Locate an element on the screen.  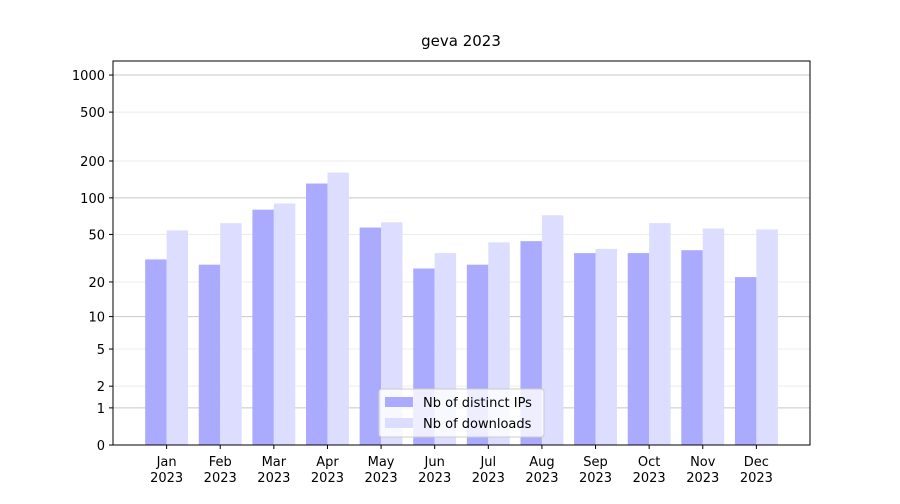
y-tick-label: 200 is located at coordinates (92, 162).